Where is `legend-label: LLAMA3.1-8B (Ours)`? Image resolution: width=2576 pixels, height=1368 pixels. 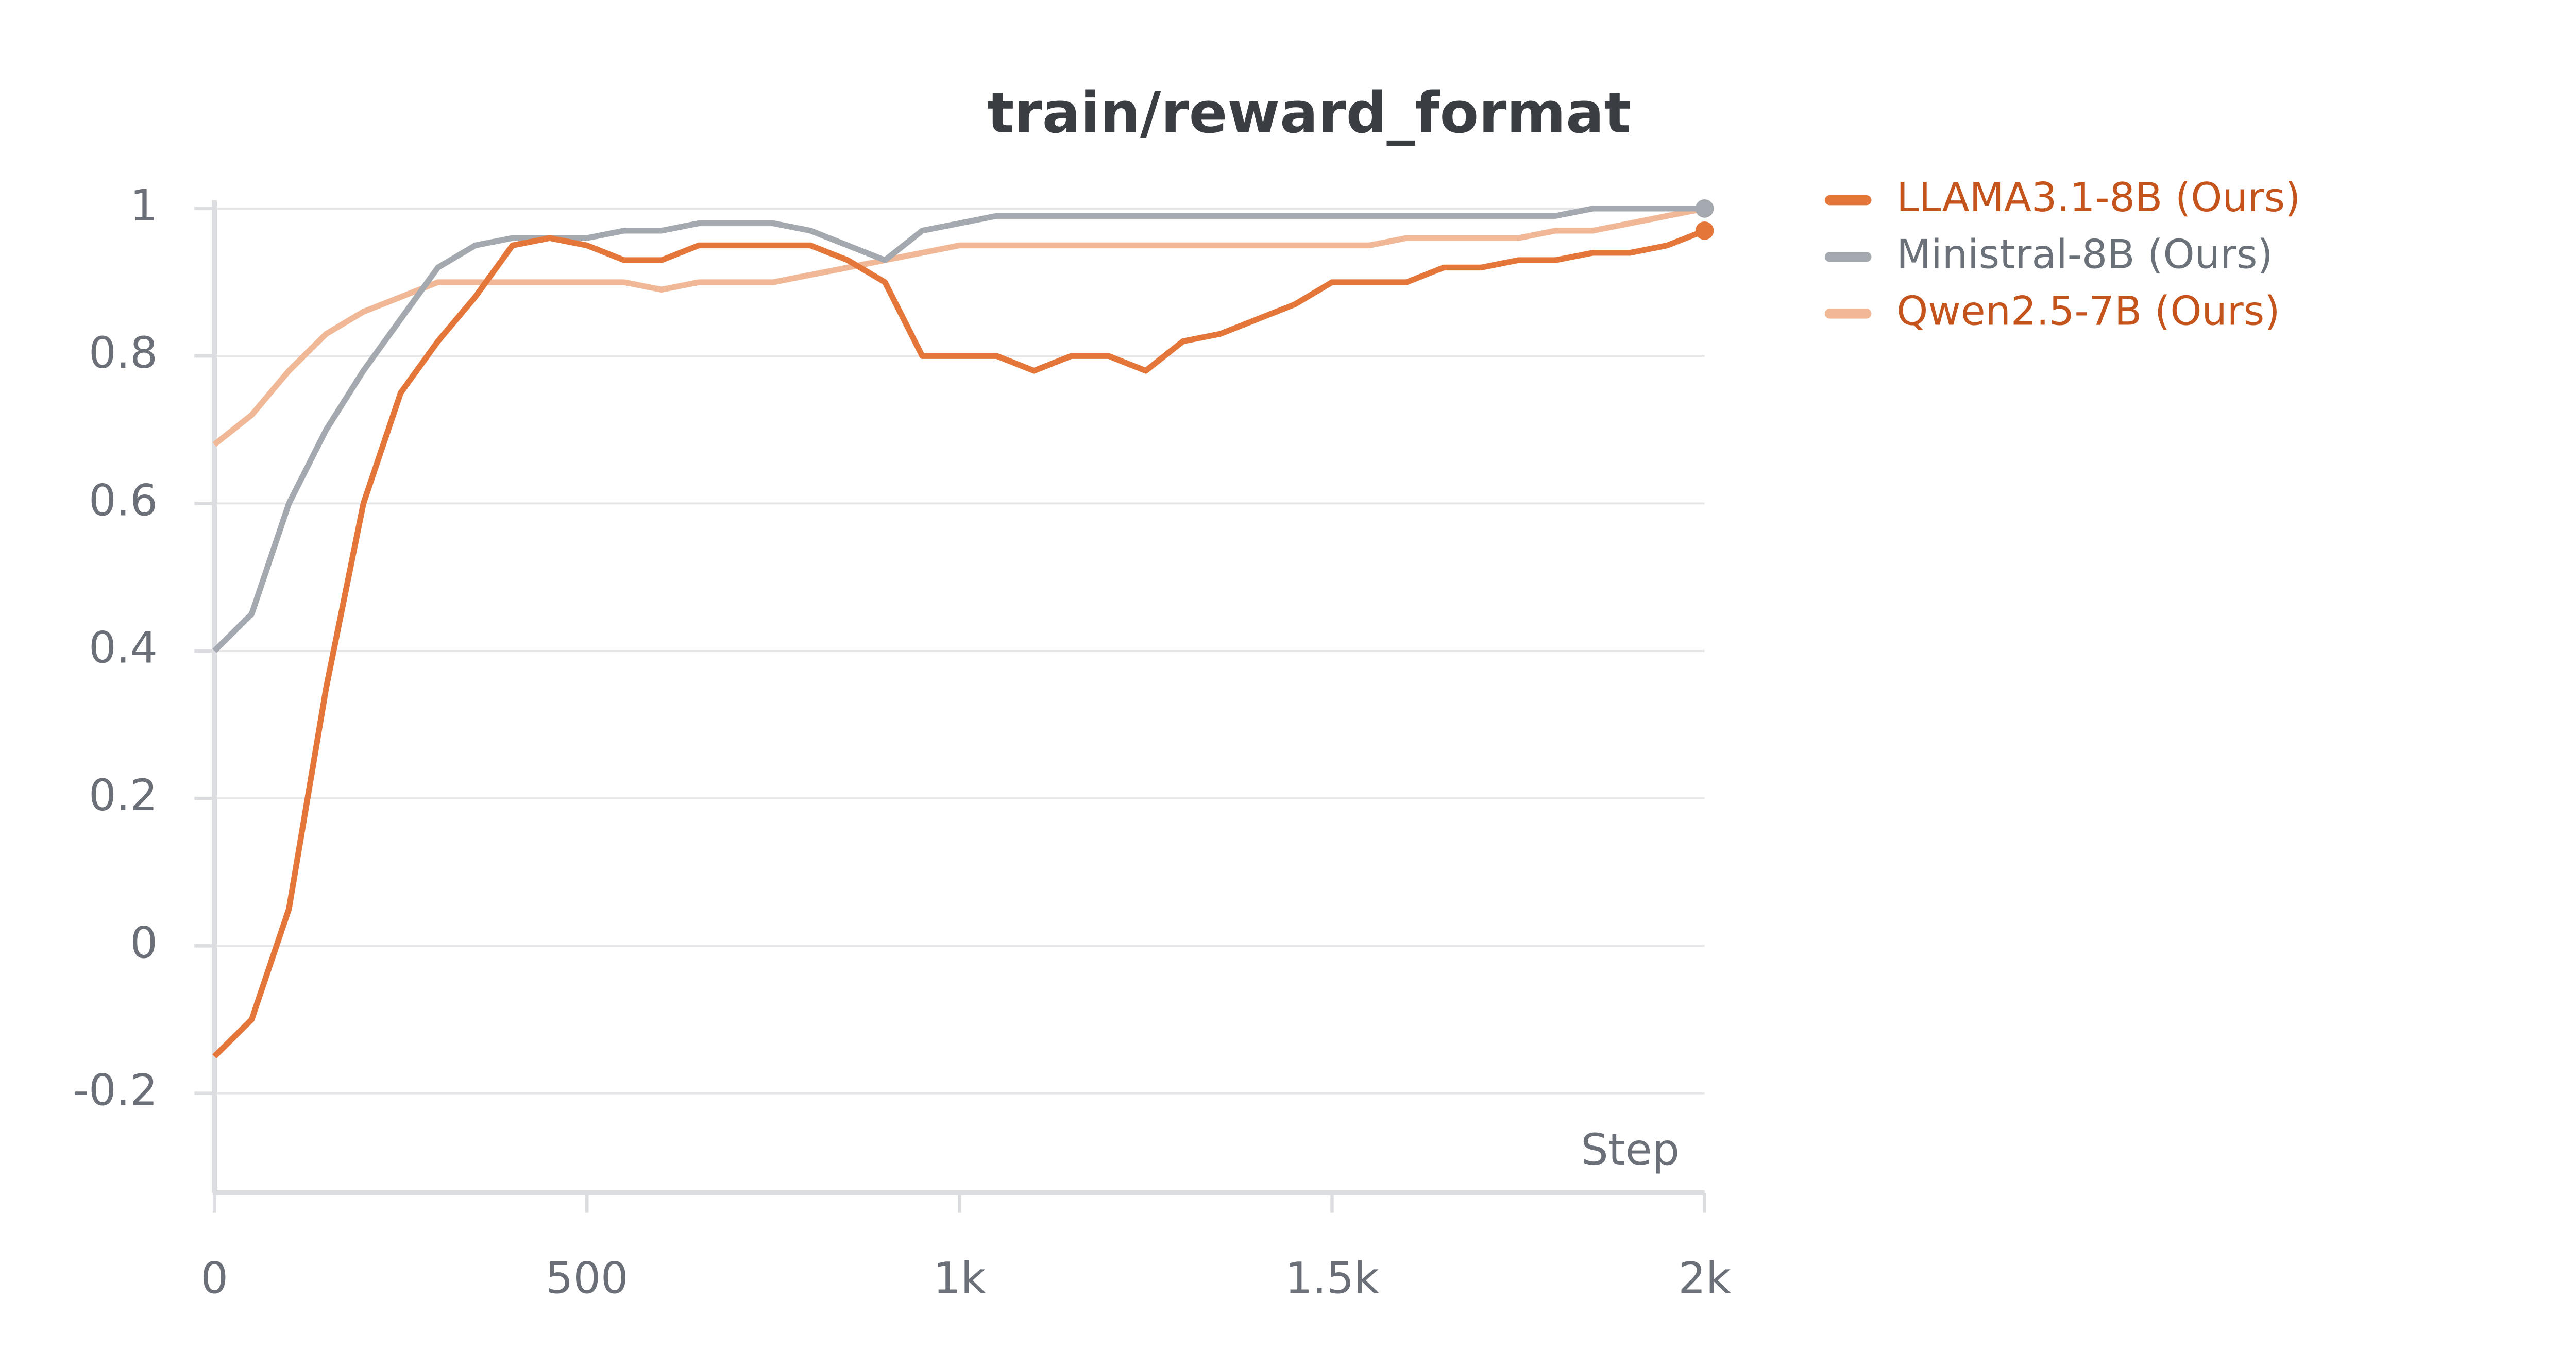 legend-label: LLAMA3.1-8B (Ours) is located at coordinates (2098, 198).